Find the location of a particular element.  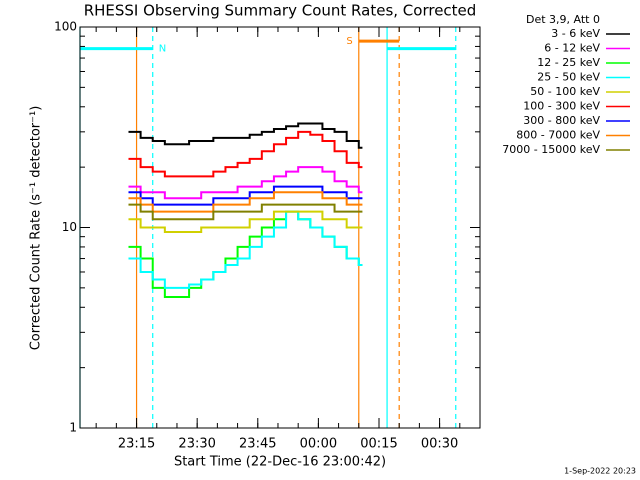

legend-title: Det 3,9, Att 0 is located at coordinates (563, 19).